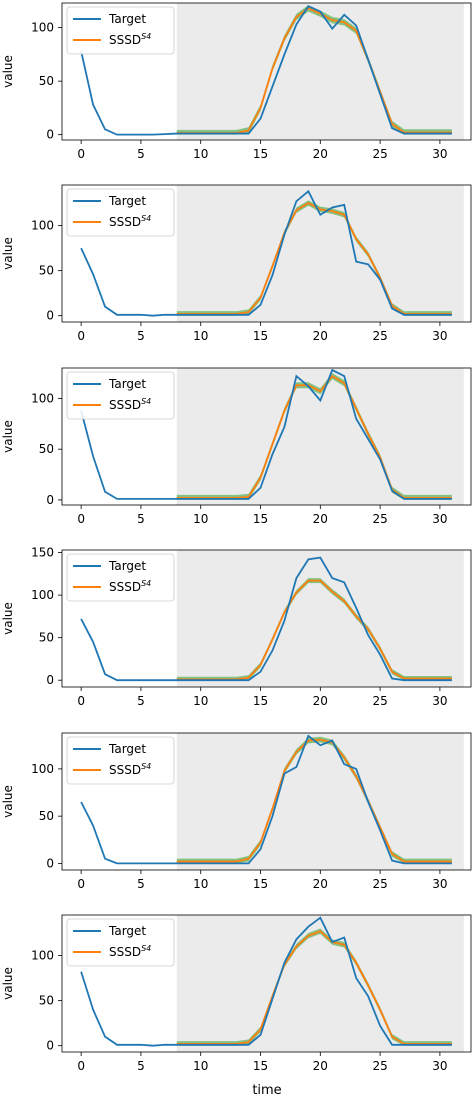 This screenshot has width=474, height=1098. I want to click on subplot-4: 0 5 10 15 20 25 30 0 50 100 150 value Target SSSDS4, so click(236, 627).